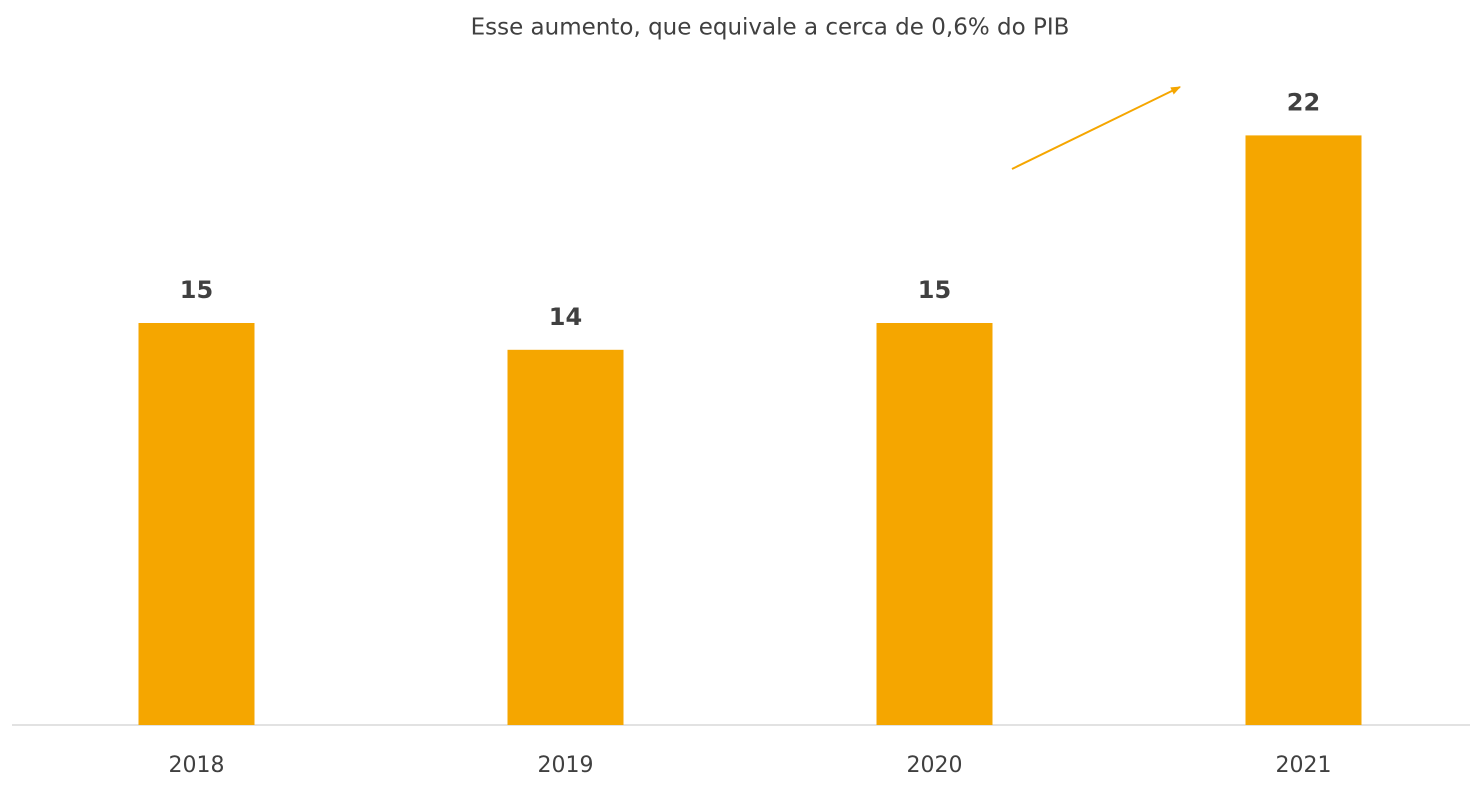 The width and height of the screenshot is (1470, 787). What do you see at coordinates (1096, 128) in the screenshot?
I see `annotation-arrow` at bounding box center [1096, 128].